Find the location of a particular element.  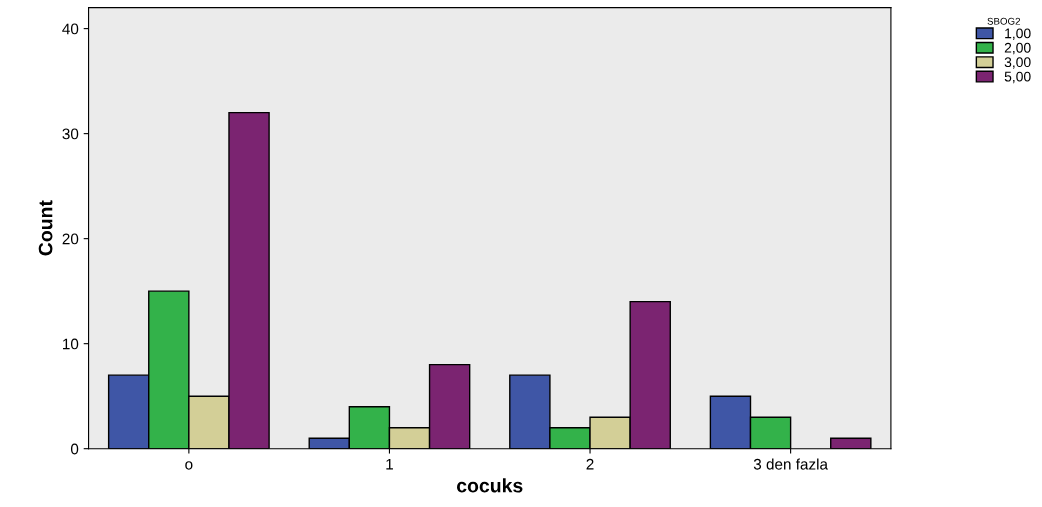

x-tick-label: 3 den fazla is located at coordinates (790, 464).